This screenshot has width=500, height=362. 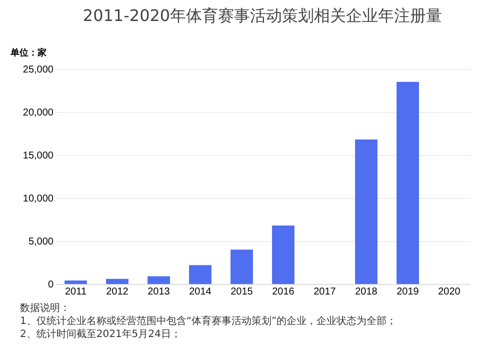 I want to click on x-tick-label: 2013, so click(x=159, y=292).